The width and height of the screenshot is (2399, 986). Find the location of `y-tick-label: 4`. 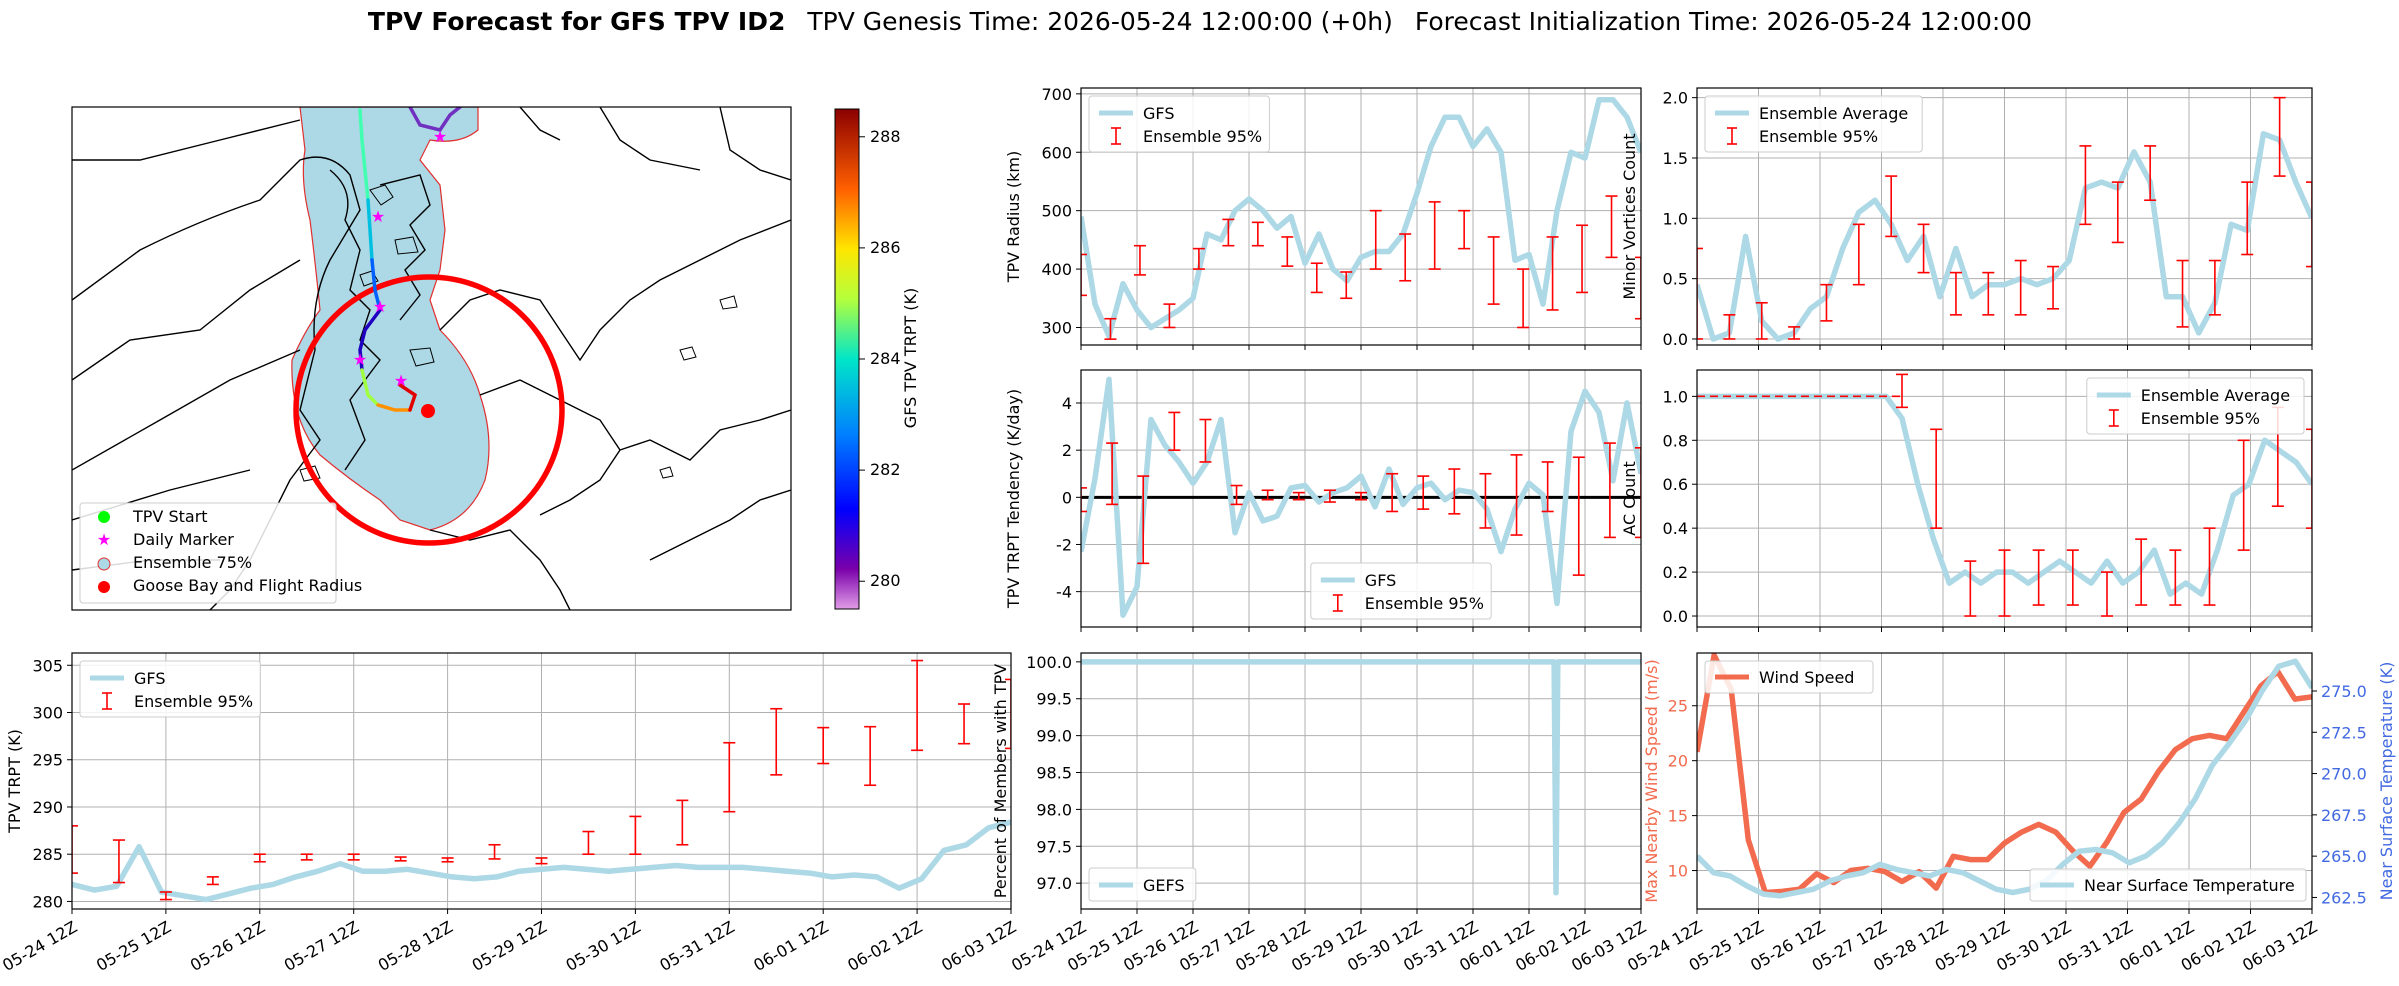

y-tick-label: 4 is located at coordinates (1067, 403).